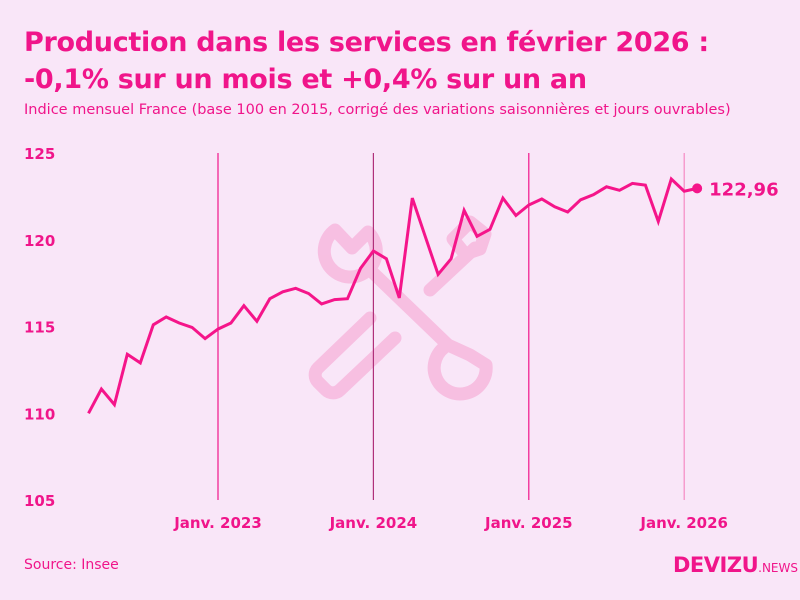  I want to click on y-tick-label: 105, so click(39, 501).